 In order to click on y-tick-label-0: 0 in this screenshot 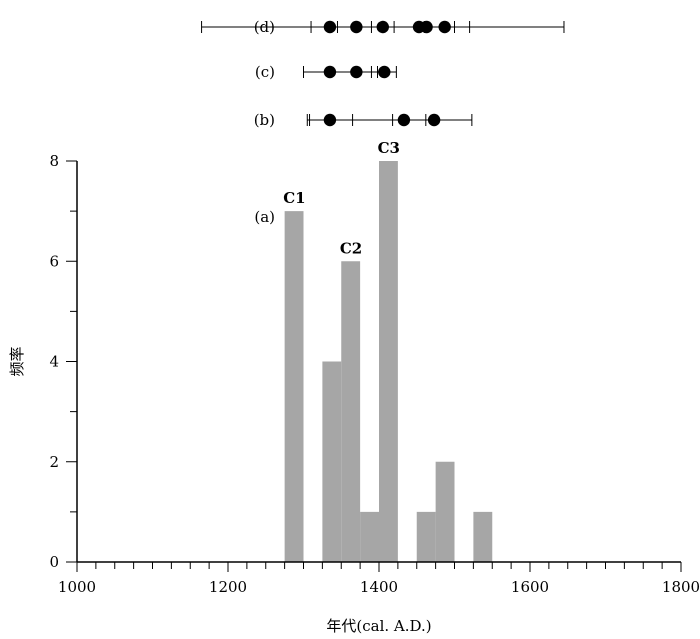, I will do `click(54, 562)`.